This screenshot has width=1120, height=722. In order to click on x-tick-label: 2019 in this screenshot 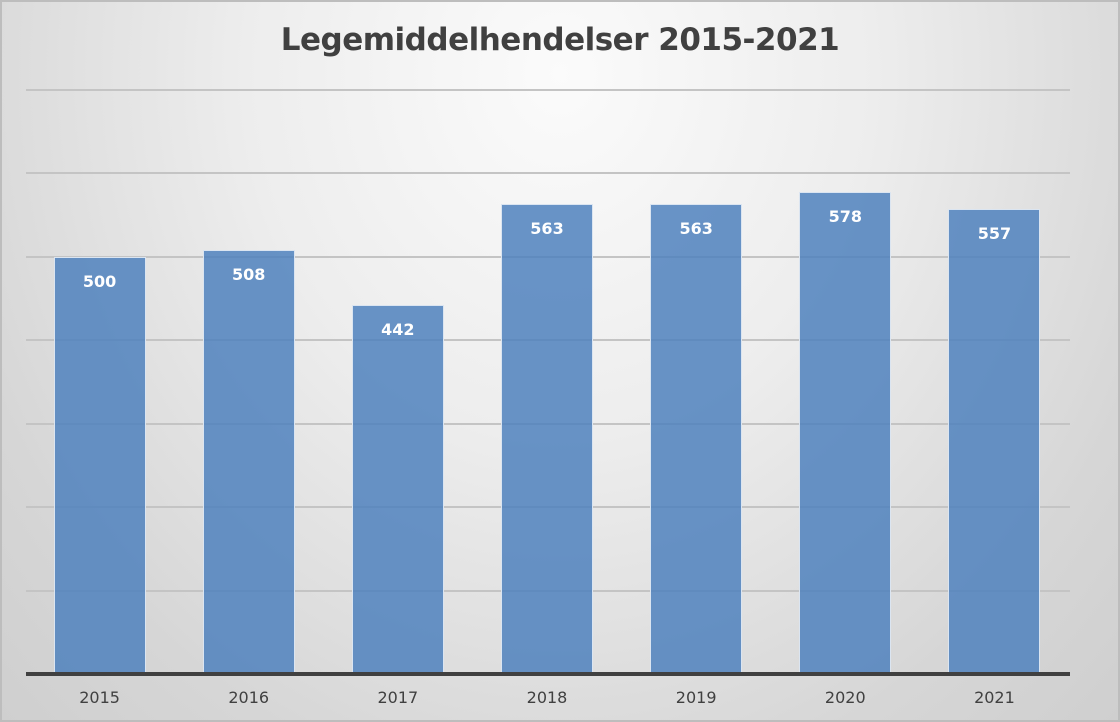, I will do `click(696, 697)`.